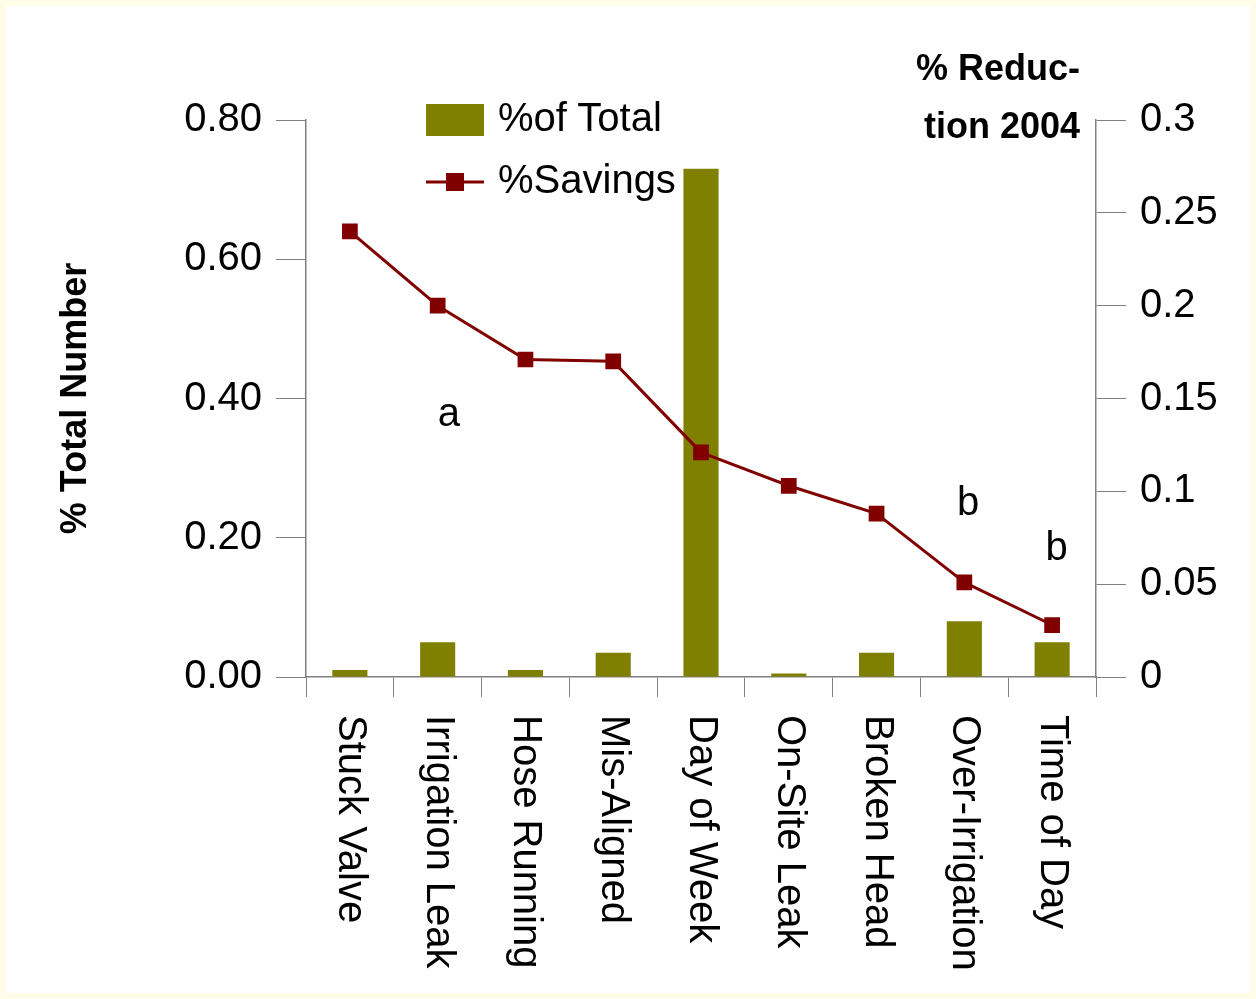 This screenshot has height=999, width=1256. I want to click on y2-tick-label: 0.2, so click(1168, 302).